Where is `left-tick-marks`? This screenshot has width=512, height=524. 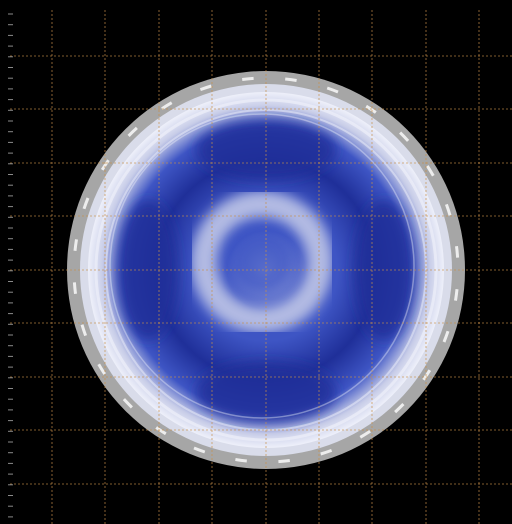
left-tick-marks is located at coordinates (10, 265).